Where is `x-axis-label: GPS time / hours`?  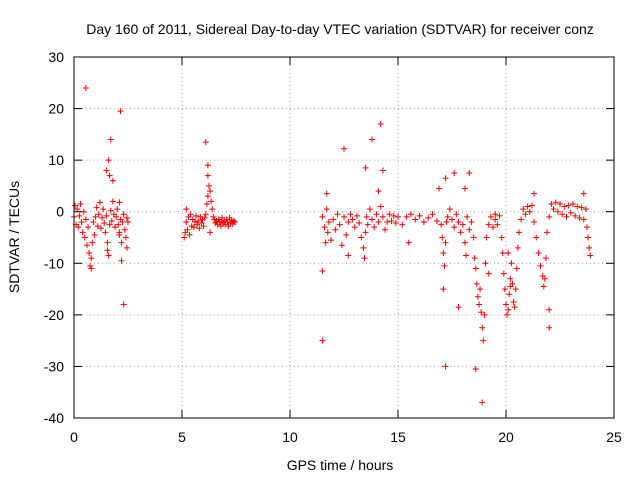 x-axis-label: GPS time / hours is located at coordinates (340, 465).